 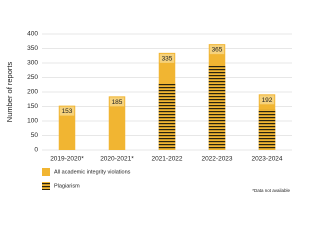 I want to click on value-label: 192, so click(x=267, y=100).